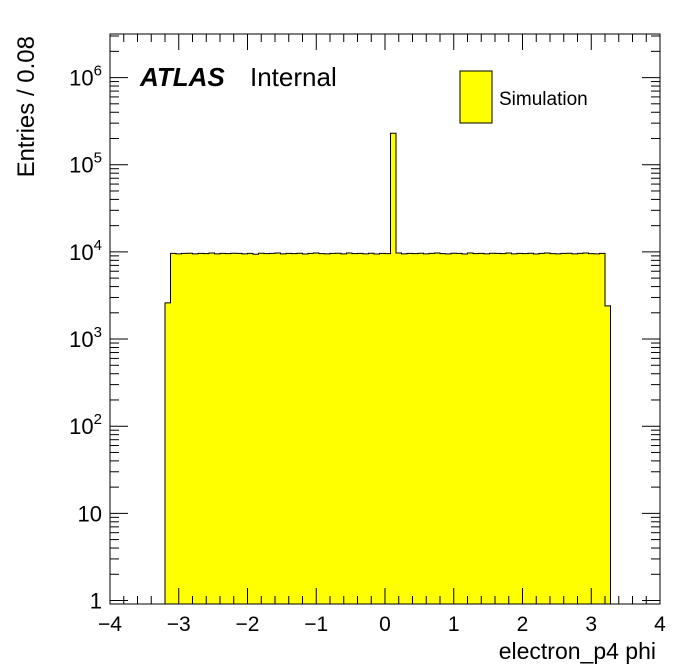 Image resolution: width=696 pixels, height=672 pixels. I want to click on y-tick-label: 10, so click(90, 513).